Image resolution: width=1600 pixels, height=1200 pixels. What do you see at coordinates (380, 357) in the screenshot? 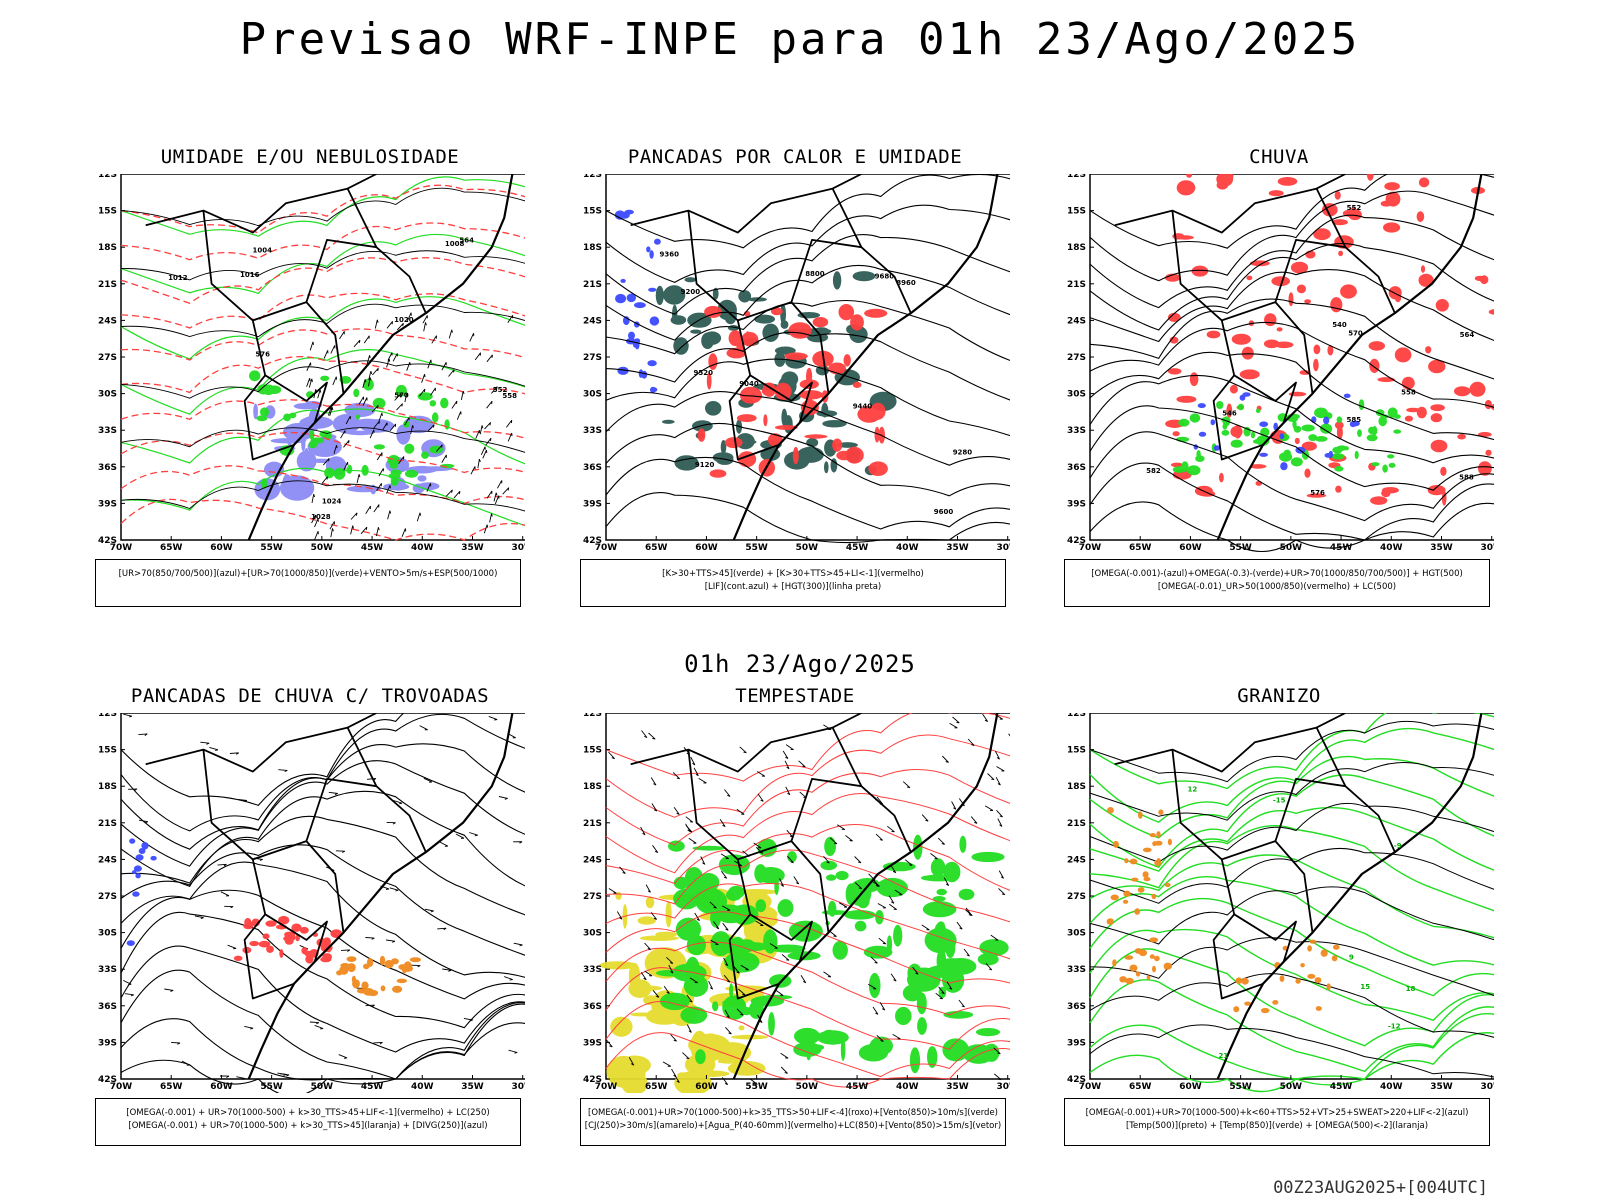
I see `coastline` at bounding box center [380, 357].